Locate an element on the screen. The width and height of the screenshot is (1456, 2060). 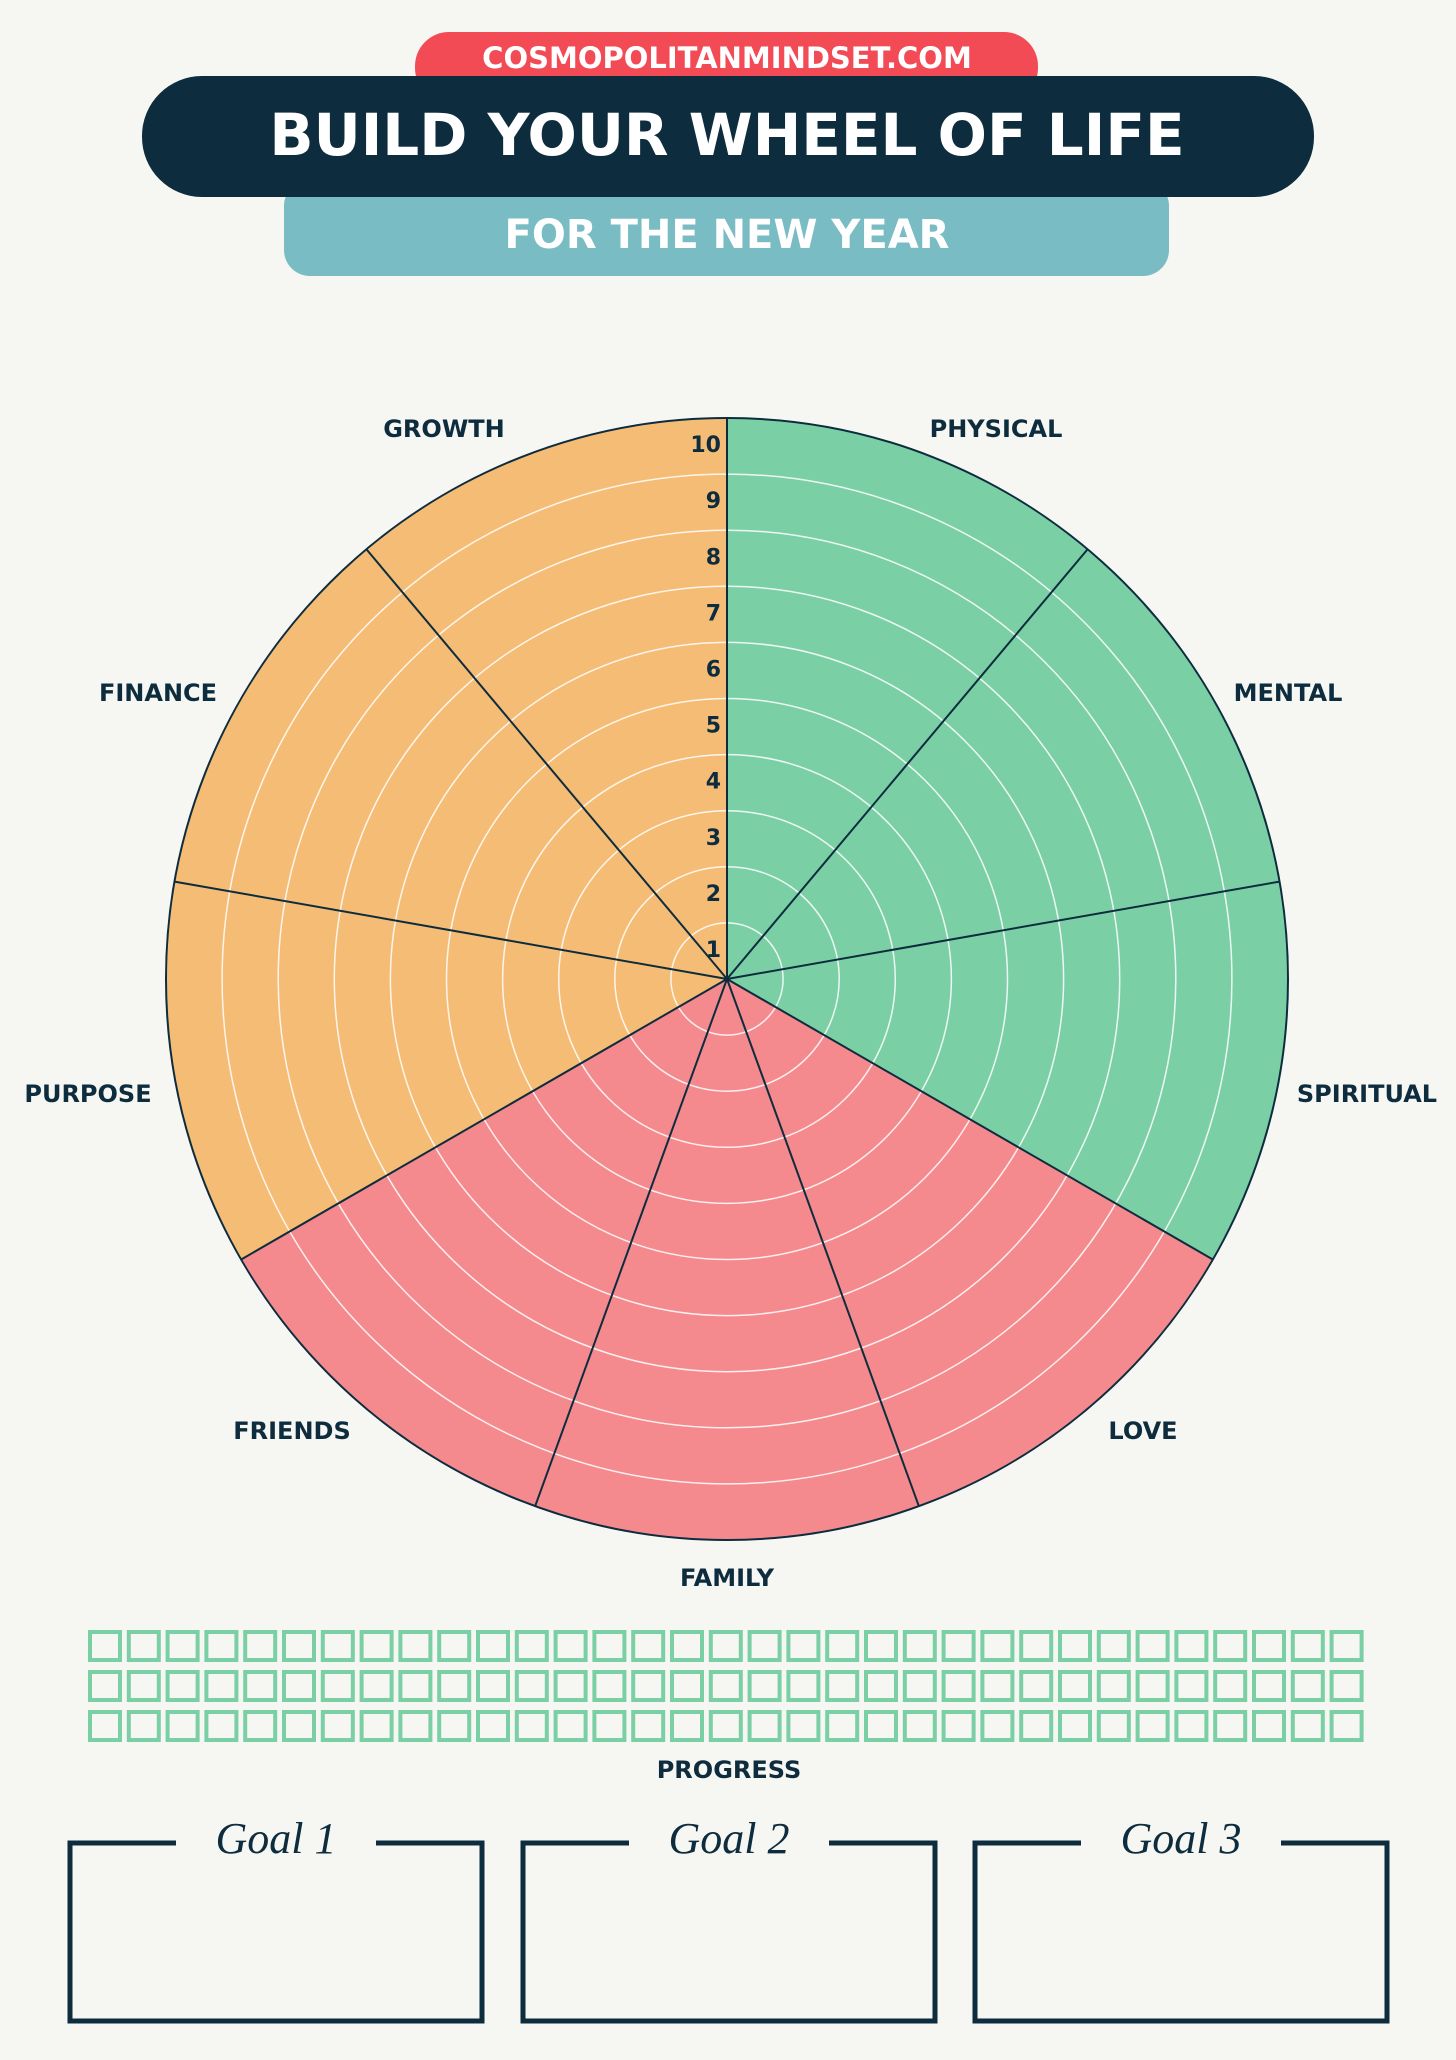
goal-label: Goal 2 is located at coordinates (729, 1838).